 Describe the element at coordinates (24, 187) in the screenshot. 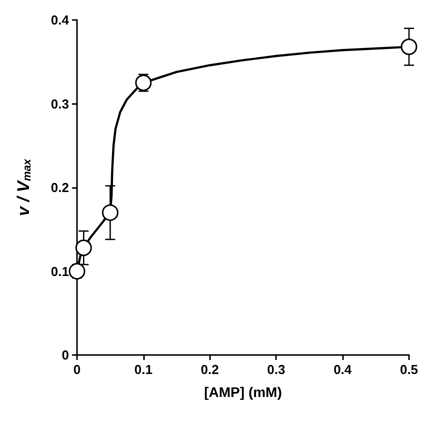

I see `y-axis-title: v / Vmax` at that location.